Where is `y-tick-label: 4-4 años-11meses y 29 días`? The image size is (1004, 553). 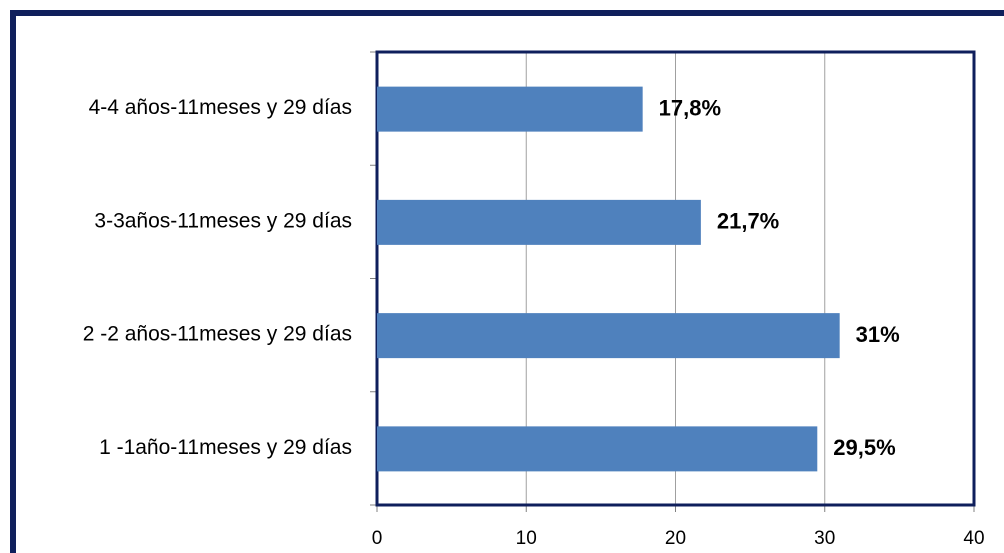
y-tick-label: 4-4 años-11meses y 29 días is located at coordinates (220, 107).